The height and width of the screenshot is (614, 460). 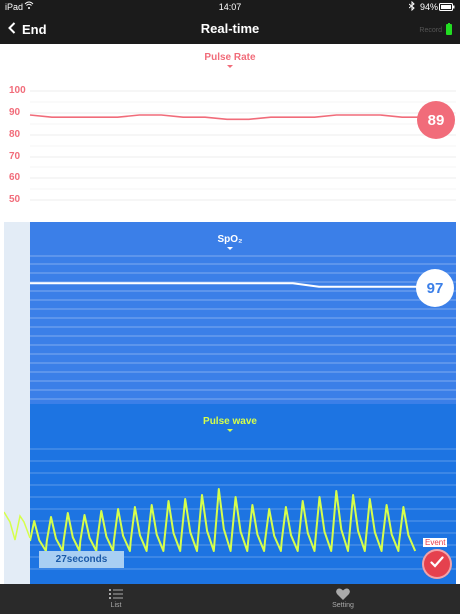 What do you see at coordinates (15, 177) in the screenshot?
I see `y-tick-label: 60` at bounding box center [15, 177].